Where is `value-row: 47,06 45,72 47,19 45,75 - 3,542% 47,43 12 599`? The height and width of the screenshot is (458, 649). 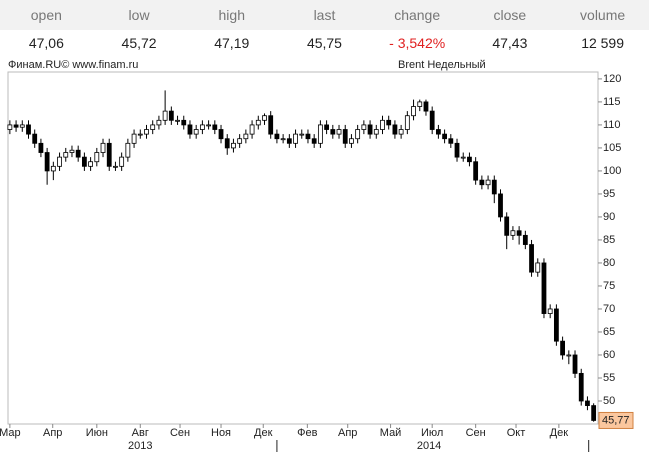
value-row: 47,06 45,72 47,19 45,75 - 3,542% 47,43 12 599 is located at coordinates (324, 43).